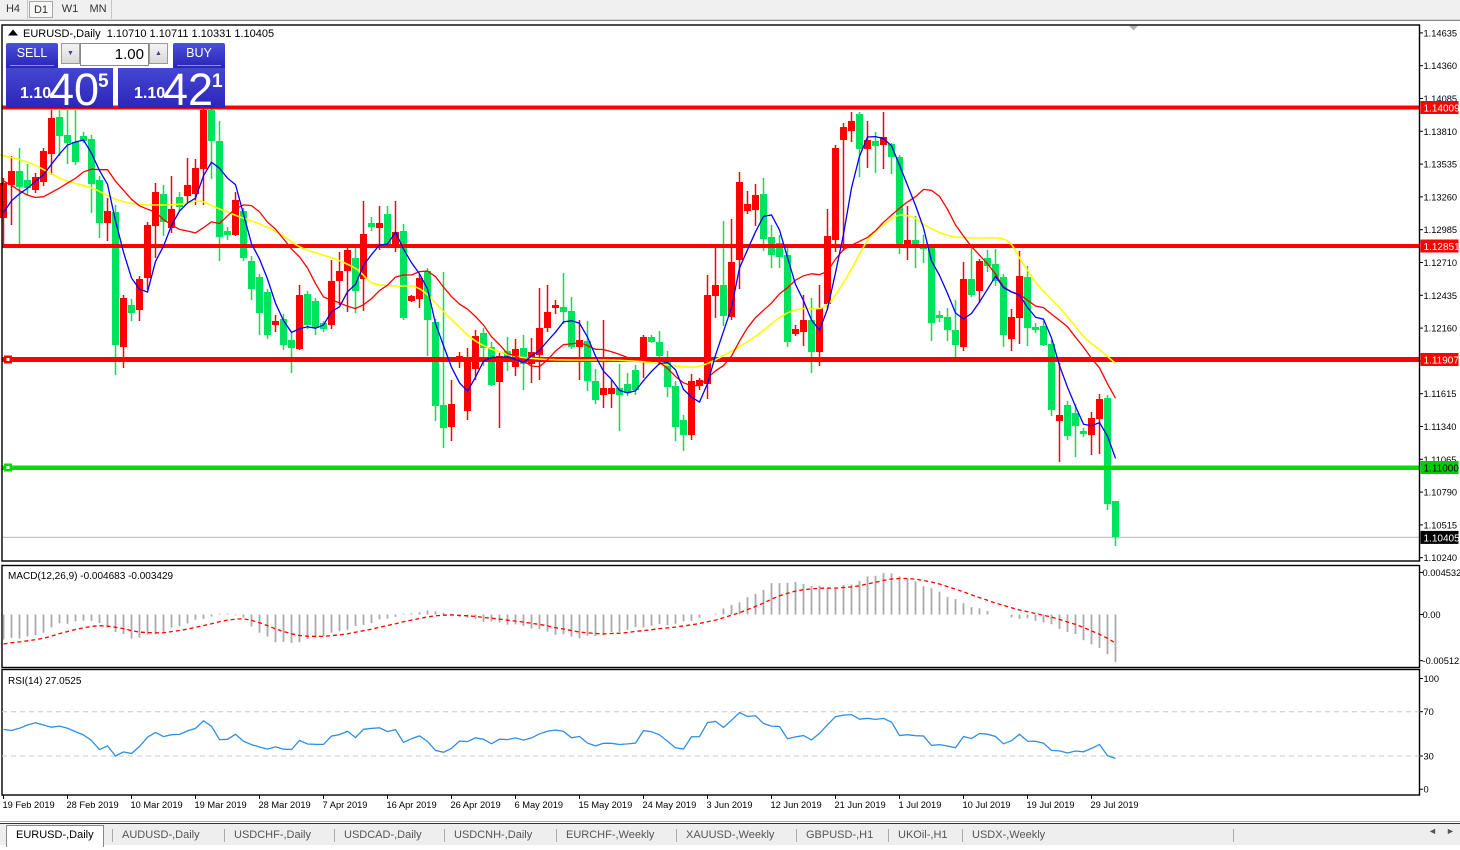 This screenshot has height=850, width=1460. Describe the element at coordinates (1441, 33) in the screenshot. I see `svg-text: 1.14635` at that location.